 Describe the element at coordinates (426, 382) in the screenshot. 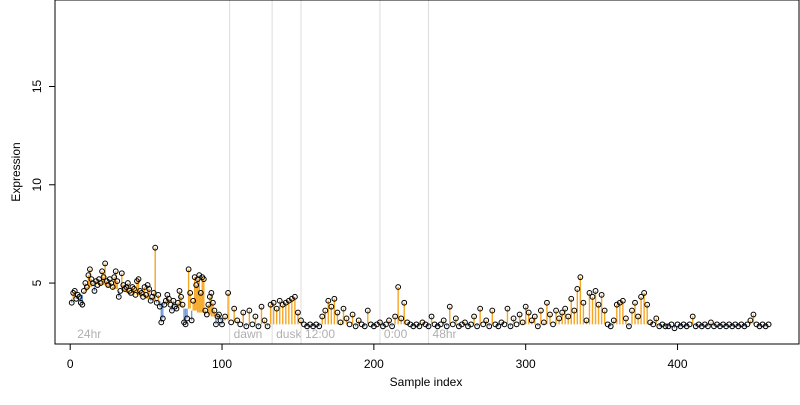

I see `x-axis-title: Sample index` at that location.